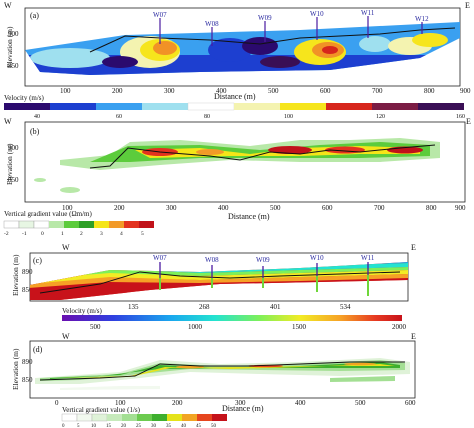 This screenshot has height=428, width=474. I want to click on svg-text: 160, so click(460, 117).